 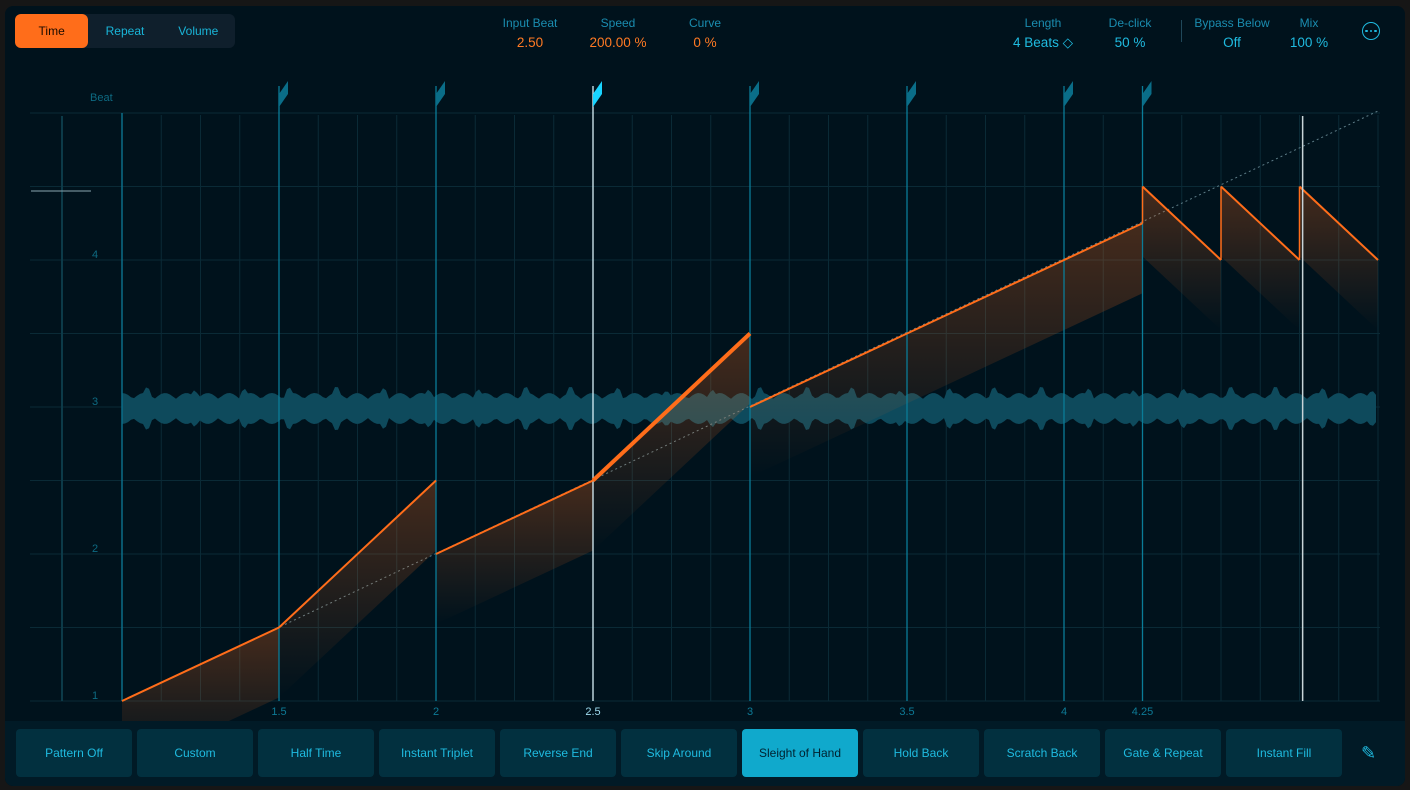 I want to click on y-axis-title: Beat, so click(x=101, y=98).